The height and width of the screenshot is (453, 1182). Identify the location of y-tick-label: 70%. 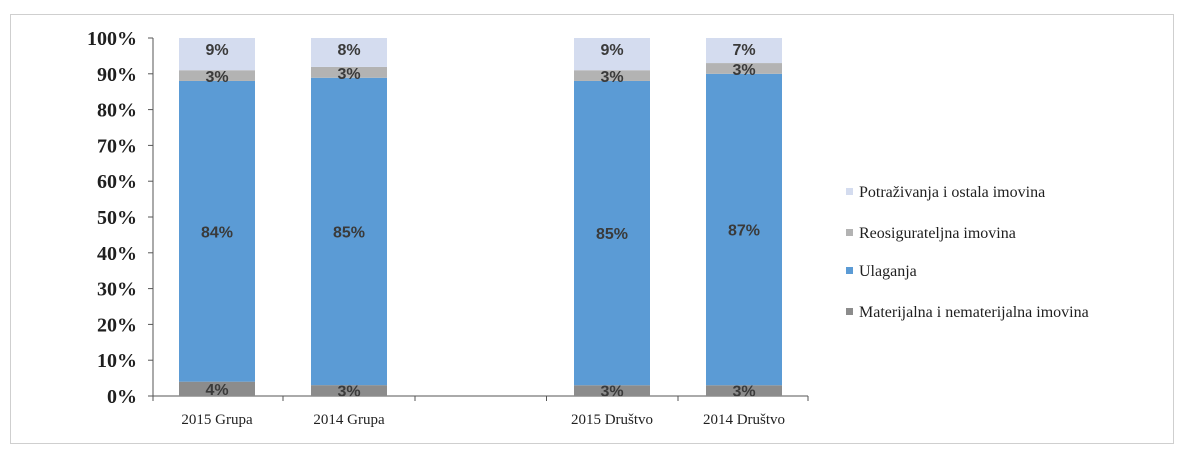
(117, 146).